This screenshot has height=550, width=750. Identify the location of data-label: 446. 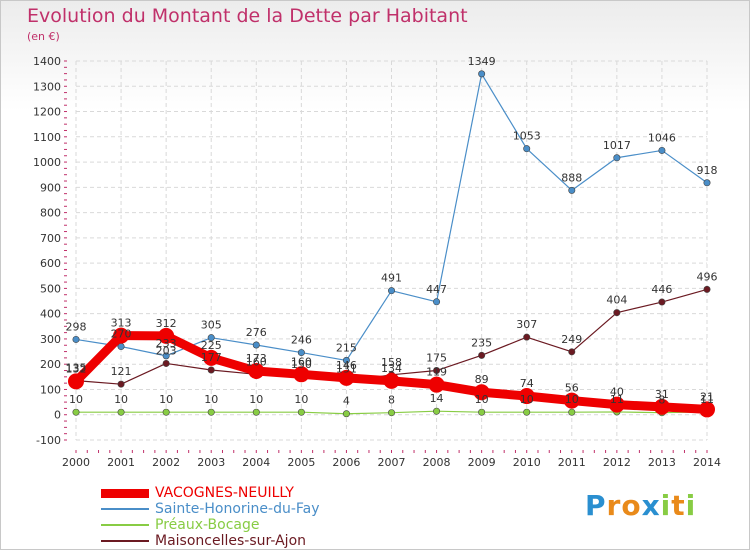
(661, 289).